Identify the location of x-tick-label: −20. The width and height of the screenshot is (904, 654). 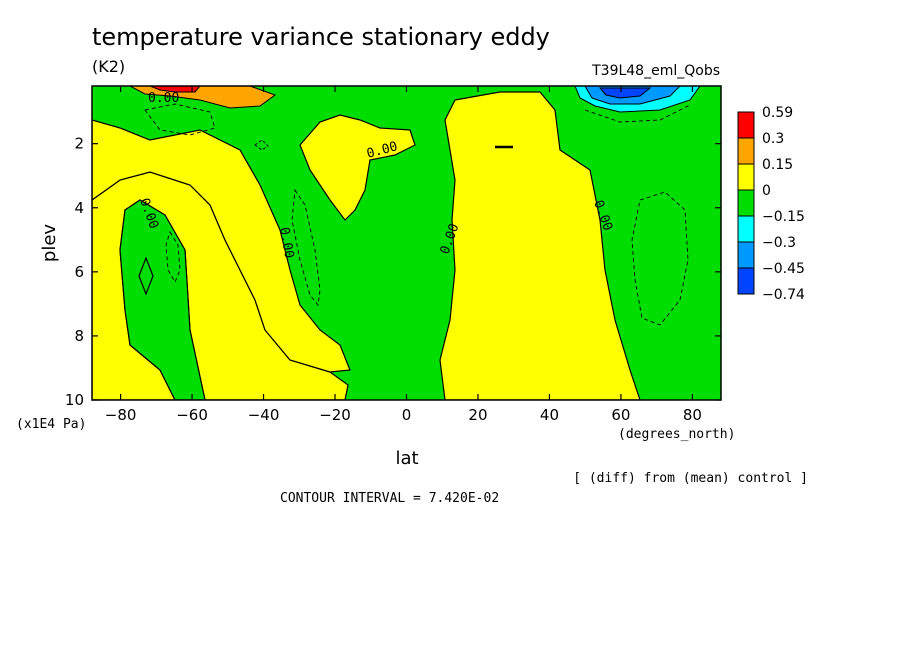
(335, 415).